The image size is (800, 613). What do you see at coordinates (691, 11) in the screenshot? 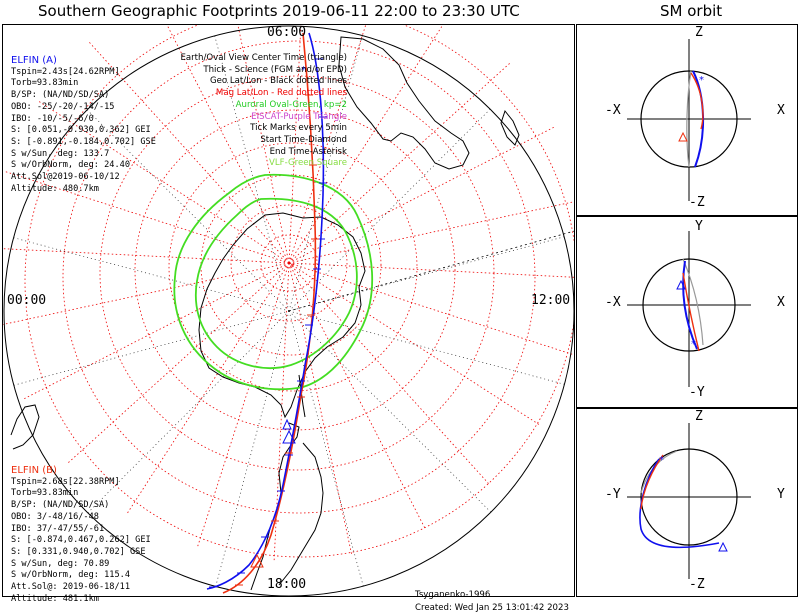
I see `orbit-title: SM orbit` at bounding box center [691, 11].